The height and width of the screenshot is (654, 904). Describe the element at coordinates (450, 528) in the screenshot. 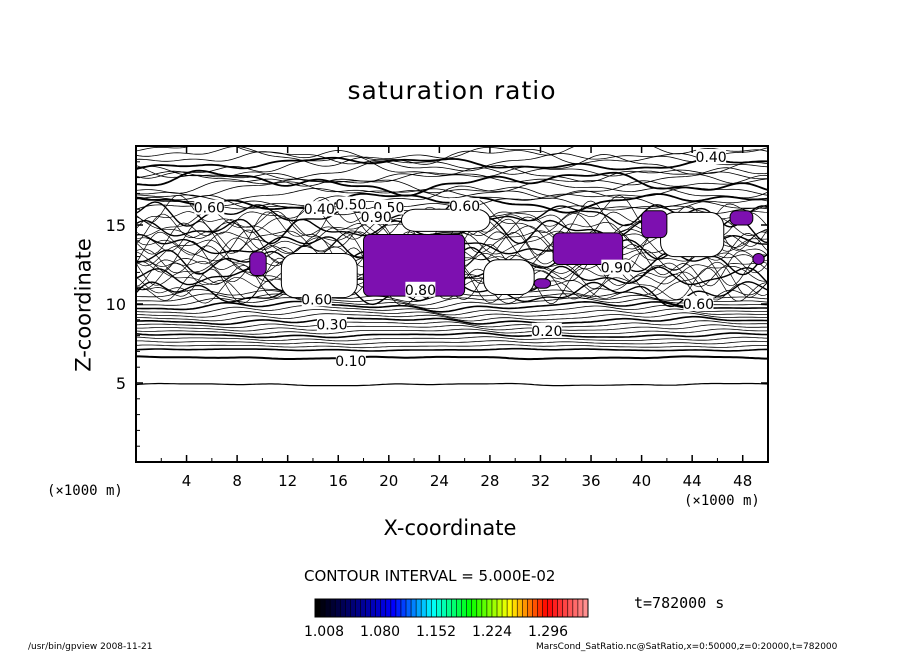

I see `x-axis-label: X-coordinate` at that location.